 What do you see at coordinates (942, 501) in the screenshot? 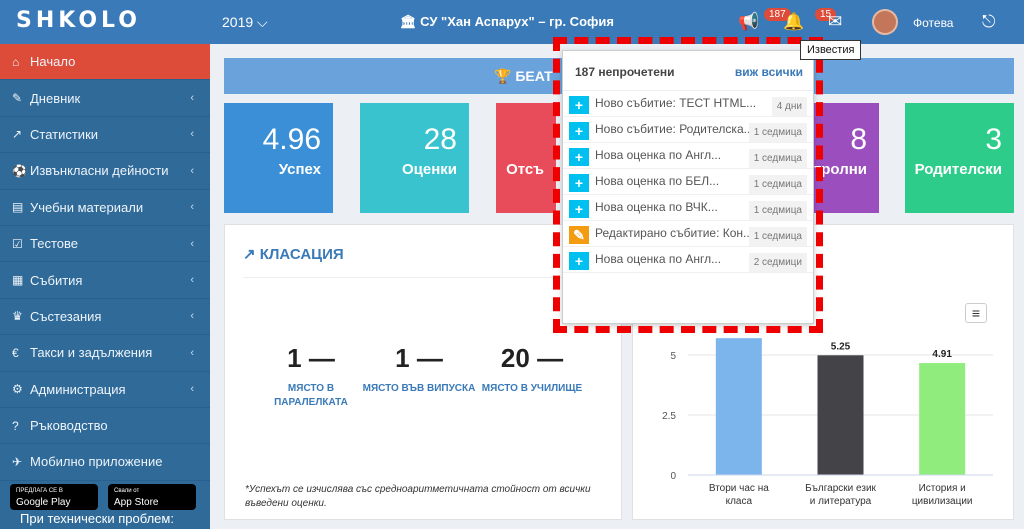
I see `x-tick-label-line2: цивилизации` at bounding box center [942, 501].